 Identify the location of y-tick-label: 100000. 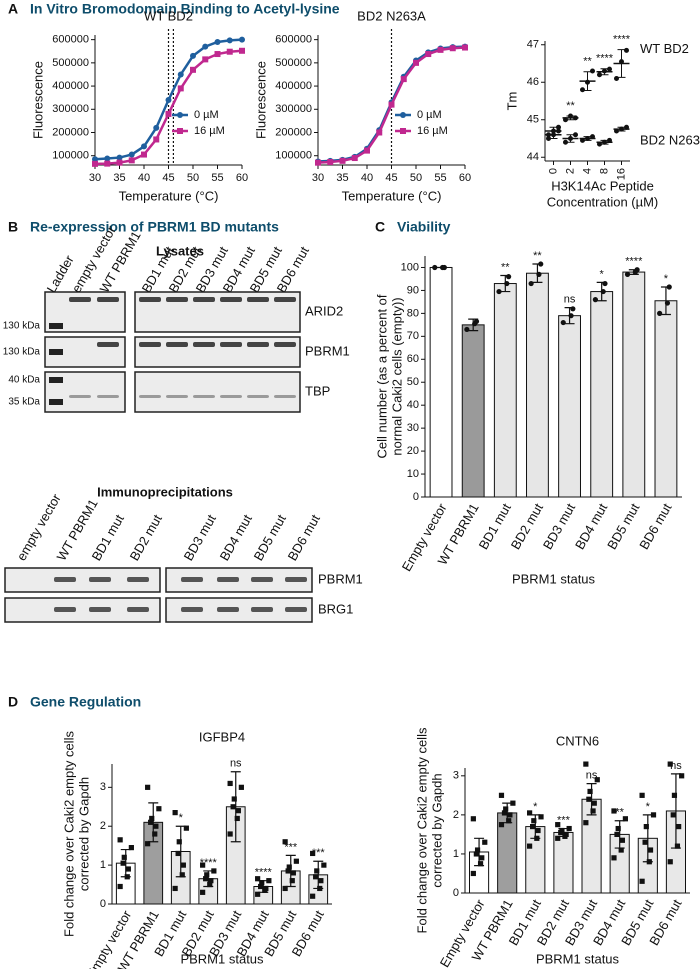
(70, 156).